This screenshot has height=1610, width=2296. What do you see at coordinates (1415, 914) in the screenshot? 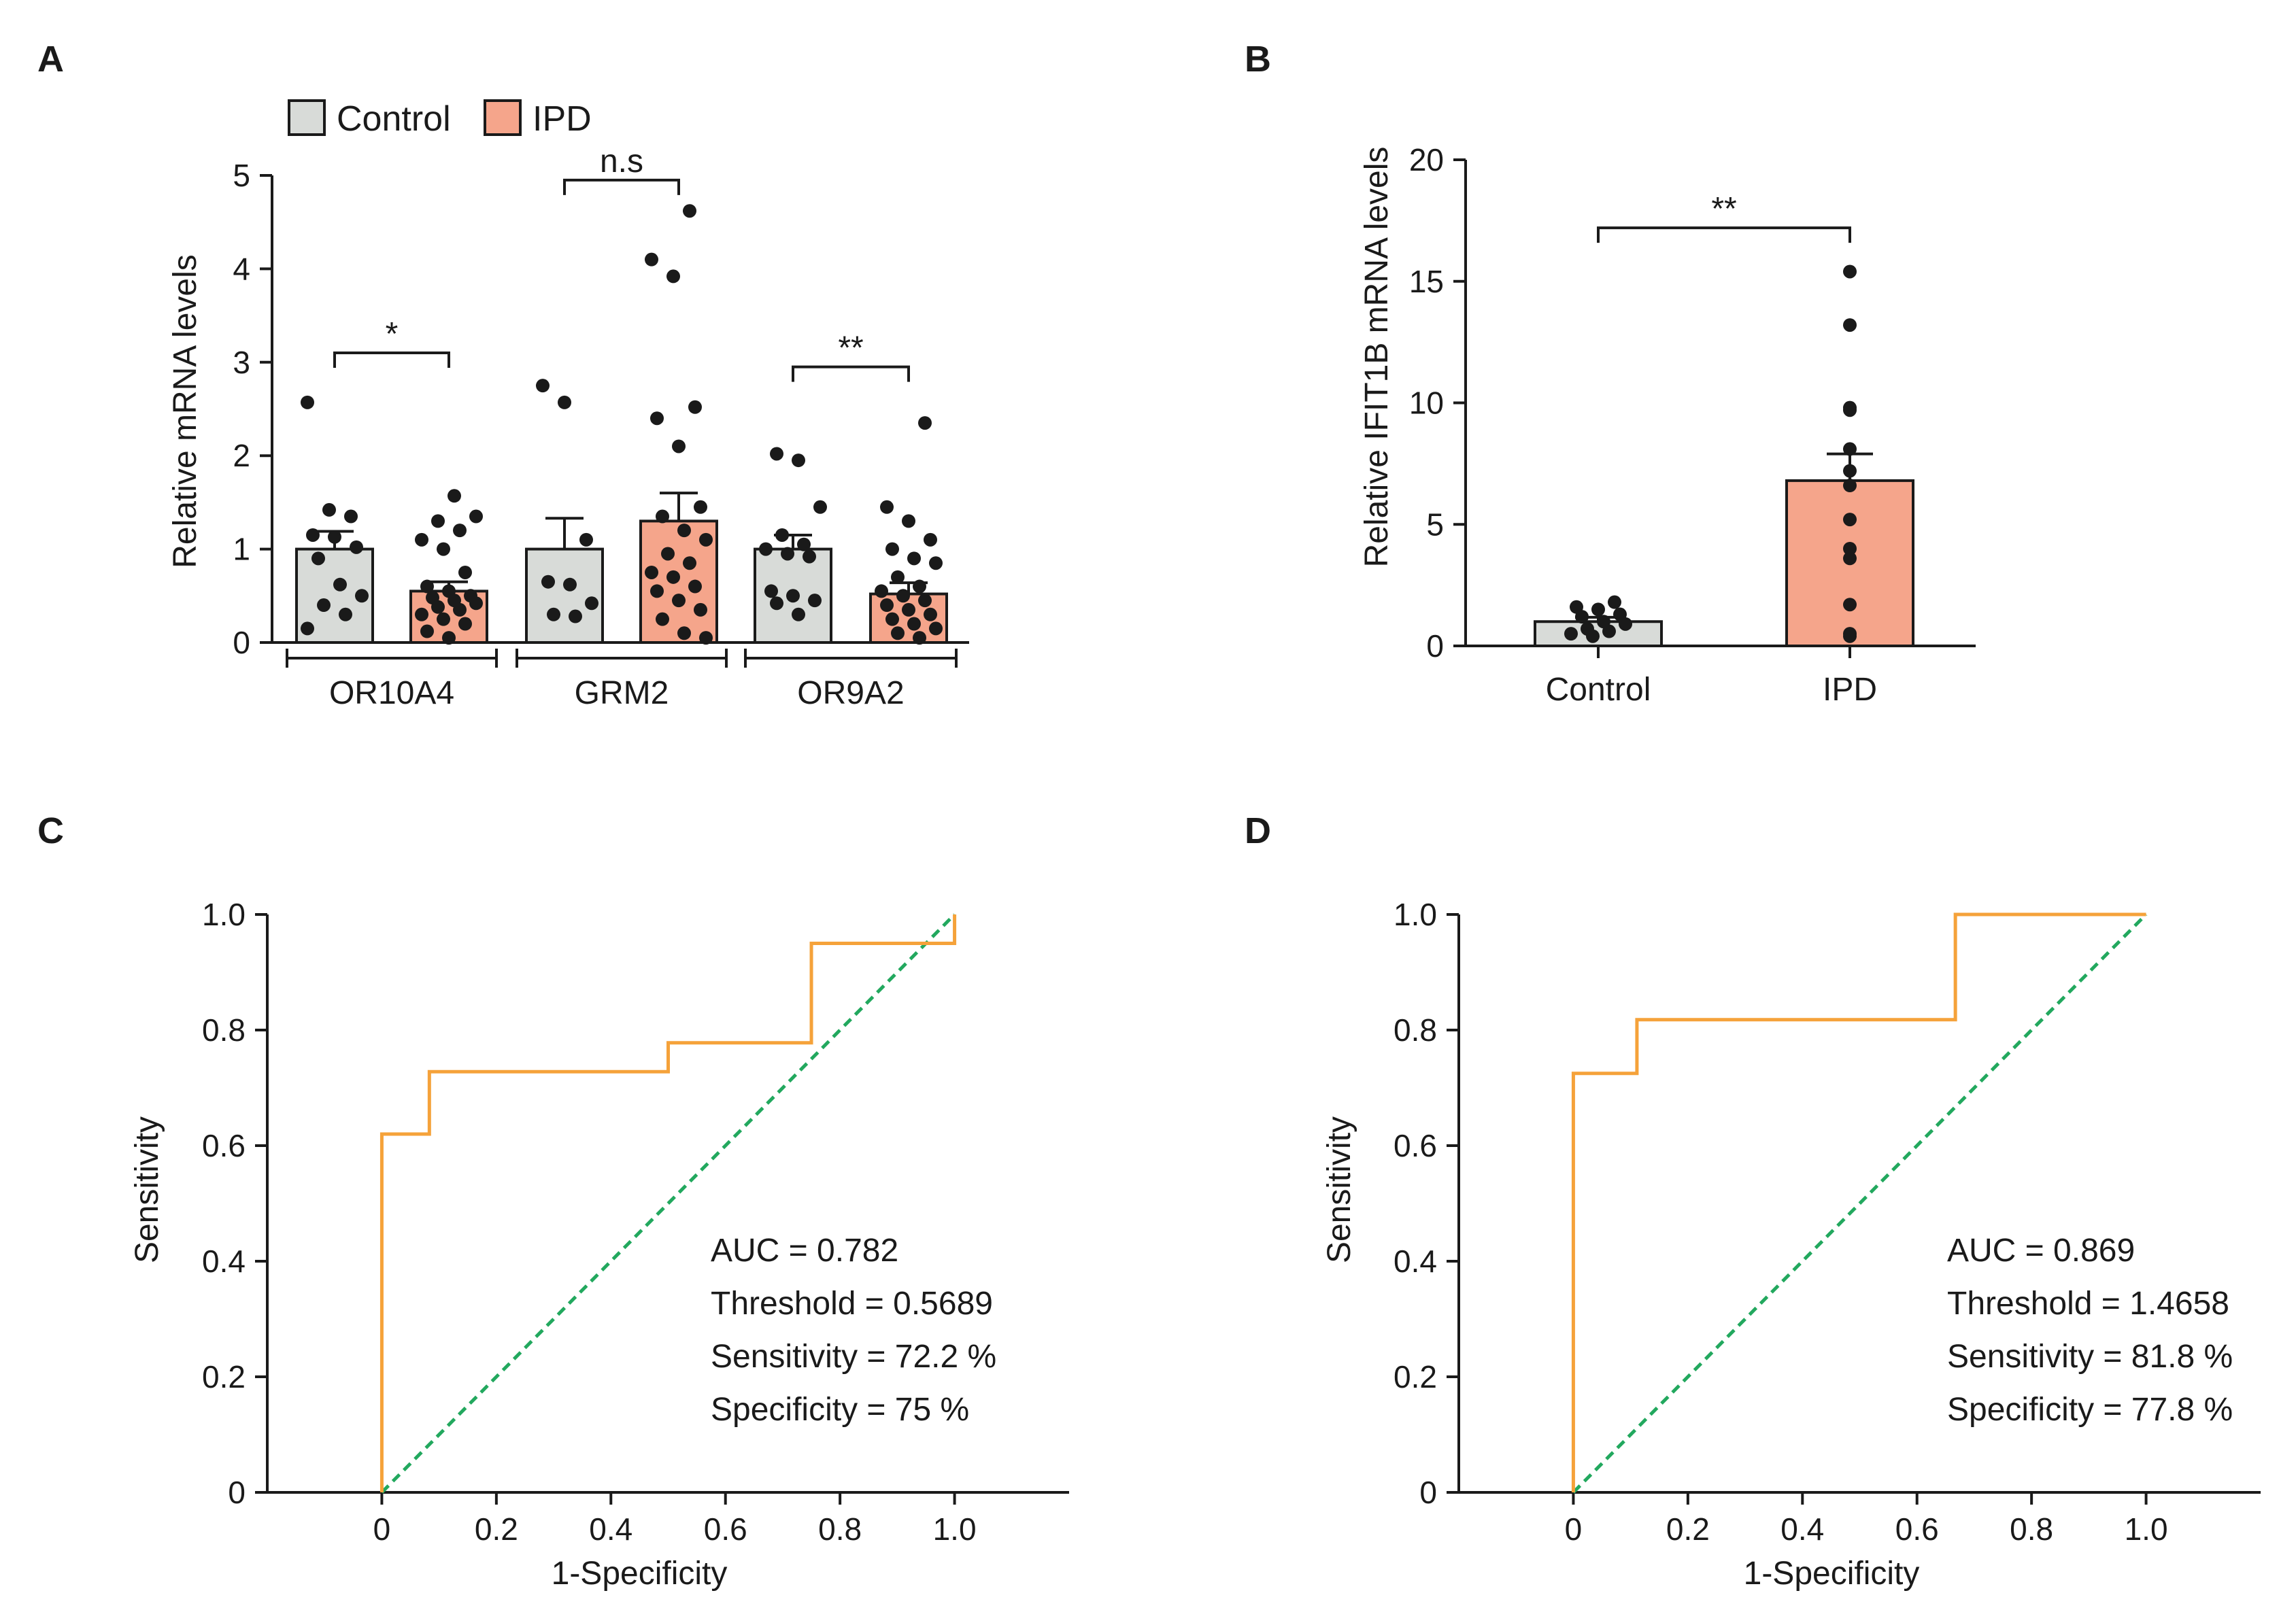
I see `panel-d-y-tick-label: 1.0` at bounding box center [1415, 914].